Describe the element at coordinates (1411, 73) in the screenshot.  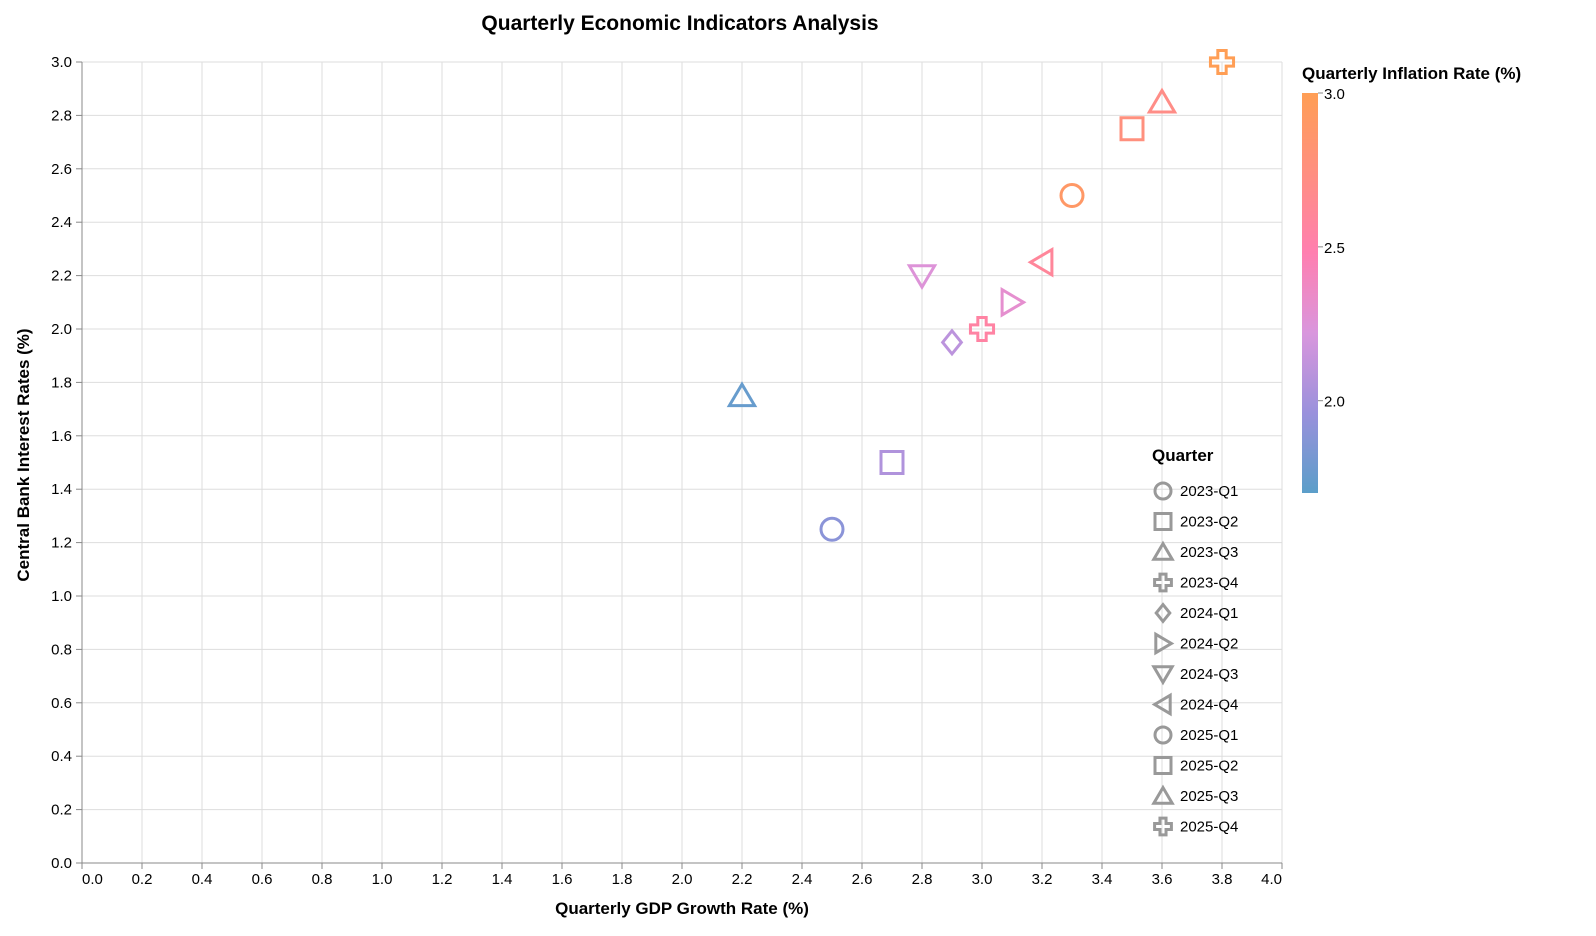
I see `color-legend-title: Quarterly Inflation Rate (%)` at that location.